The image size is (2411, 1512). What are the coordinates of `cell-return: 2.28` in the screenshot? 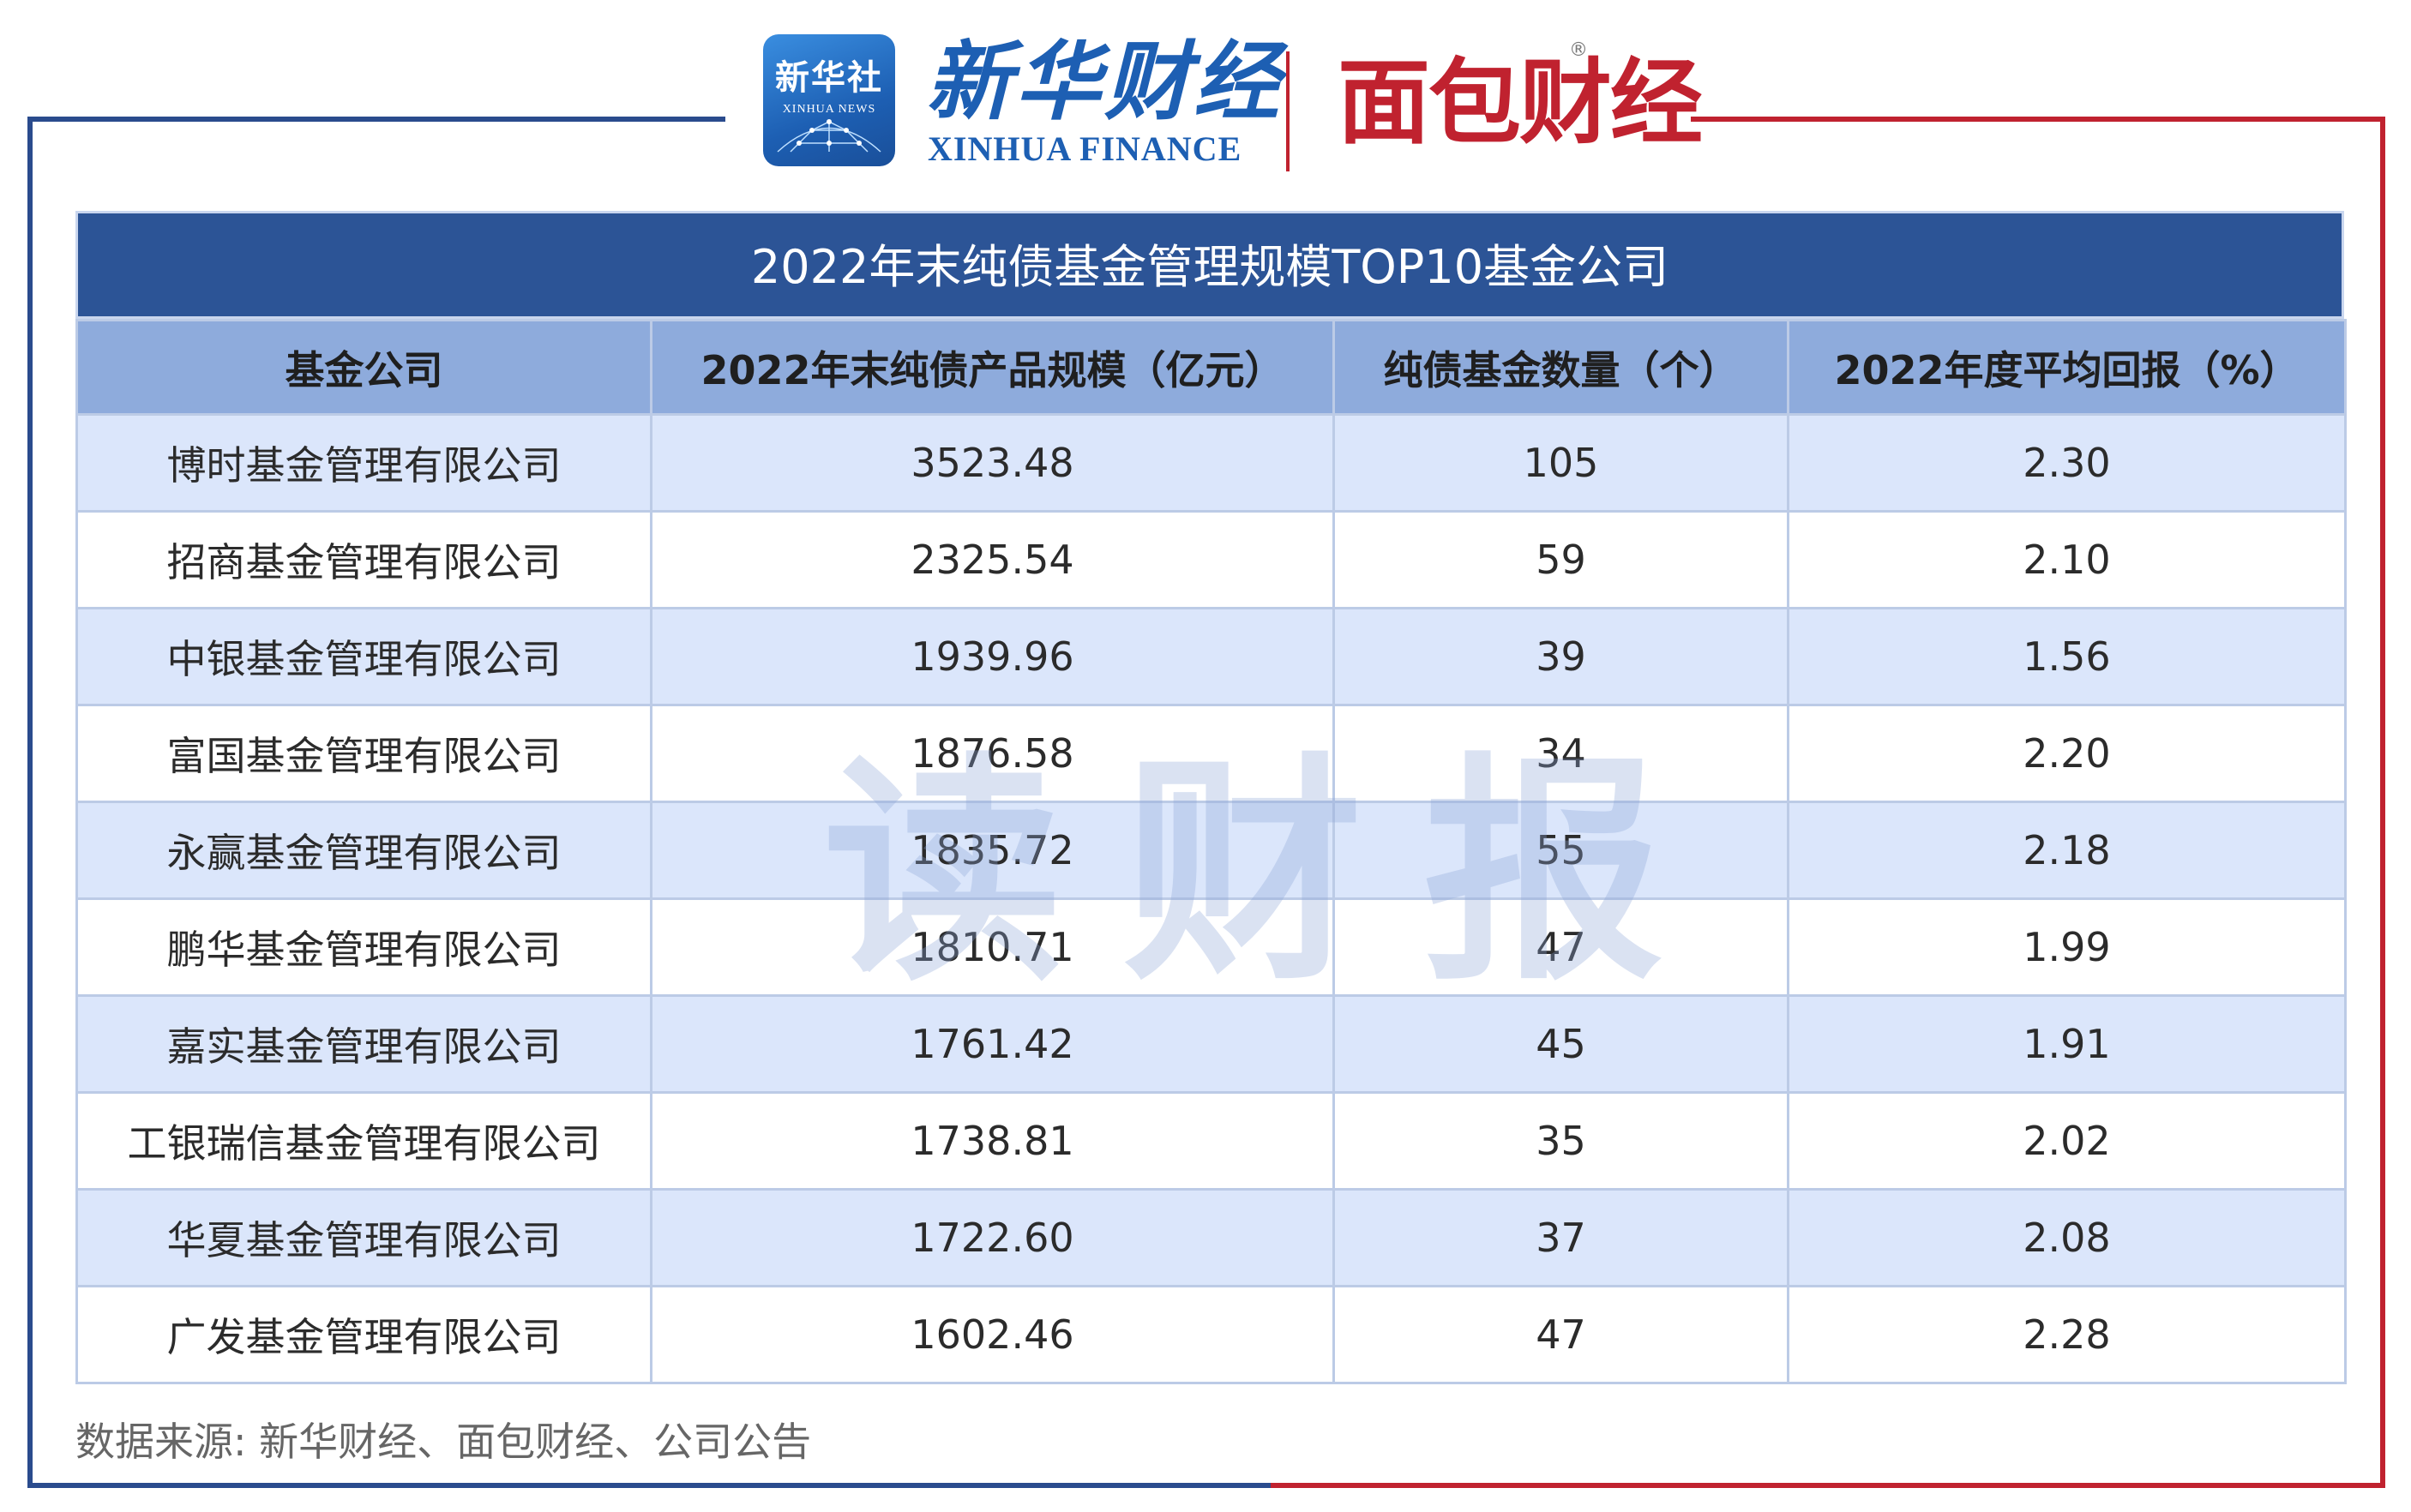 It's located at (2067, 1334).